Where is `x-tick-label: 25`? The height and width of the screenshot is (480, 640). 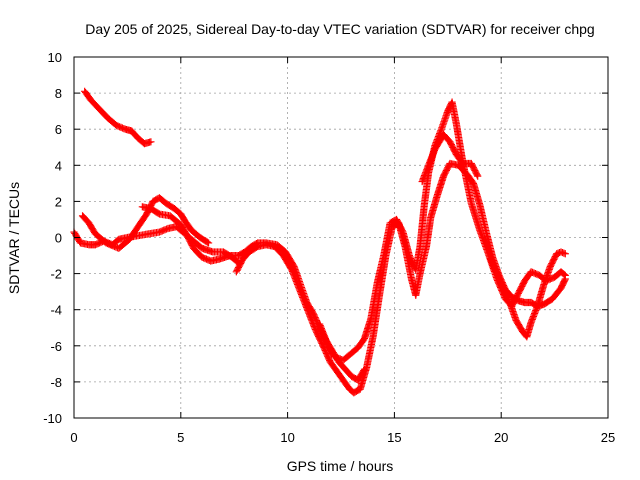 x-tick-label: 25 is located at coordinates (608, 437).